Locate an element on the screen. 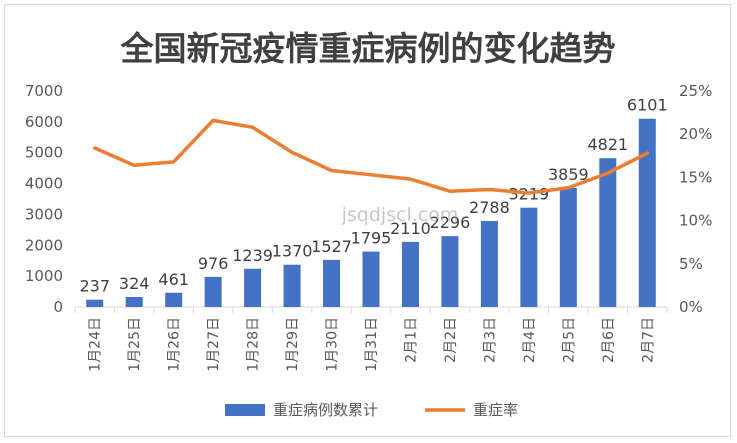 This screenshot has height=443, width=737. bar-data-label: 4821 is located at coordinates (607, 144).